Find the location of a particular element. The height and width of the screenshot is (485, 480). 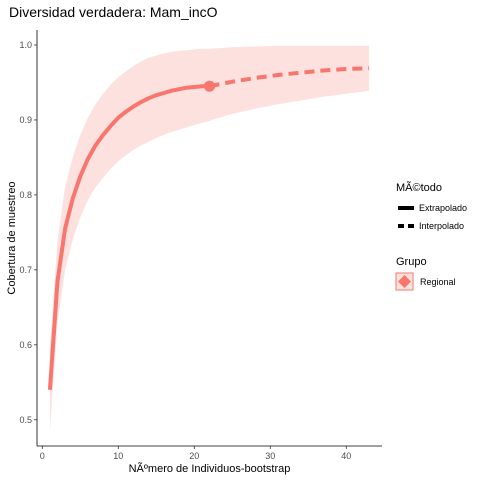

chart-title: Diversidad verdadera: Mam_incO is located at coordinates (113, 12).